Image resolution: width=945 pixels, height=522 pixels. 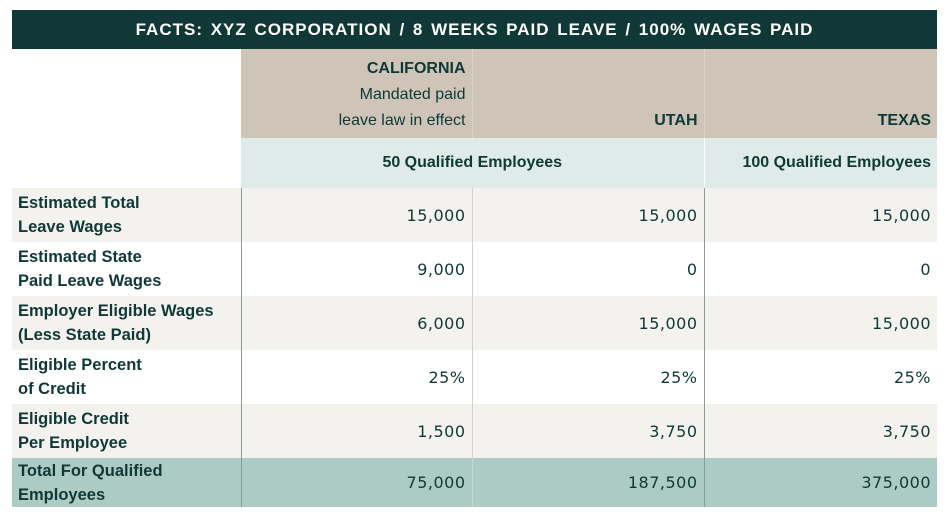 I want to click on row-label-line: Employer Eligible Wages, so click(x=116, y=311).